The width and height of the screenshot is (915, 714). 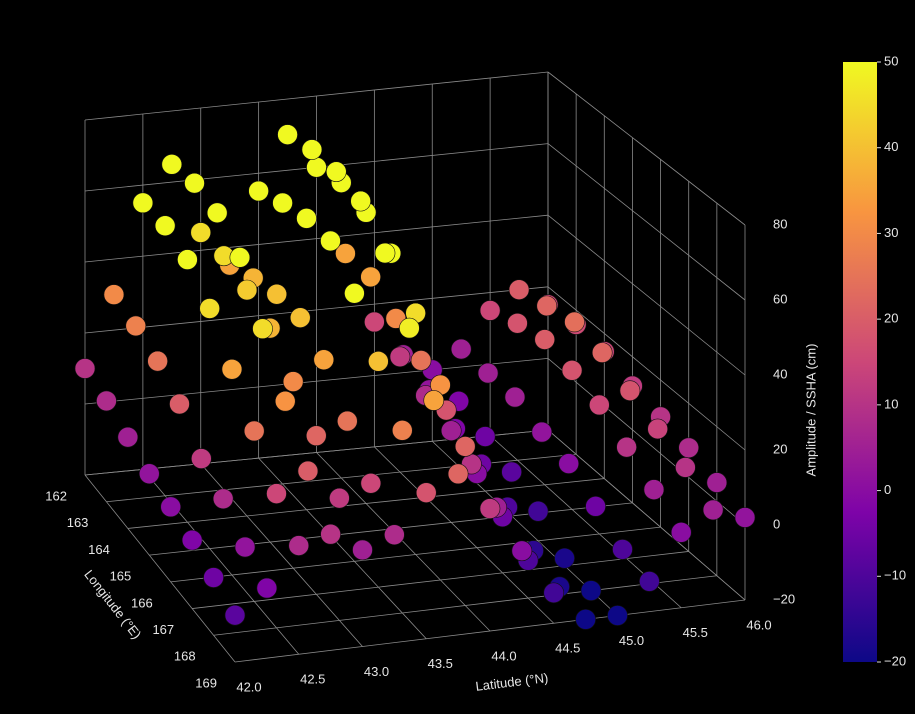 What do you see at coordinates (78, 522) in the screenshot?
I see `y-tick-label: 163` at bounding box center [78, 522].